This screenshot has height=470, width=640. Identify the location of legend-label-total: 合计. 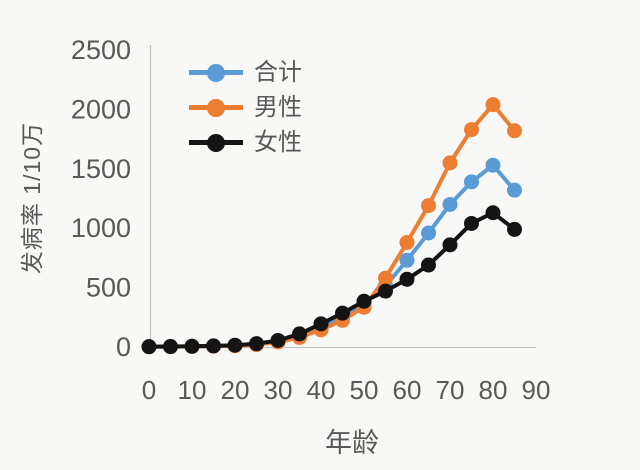
(278, 72).